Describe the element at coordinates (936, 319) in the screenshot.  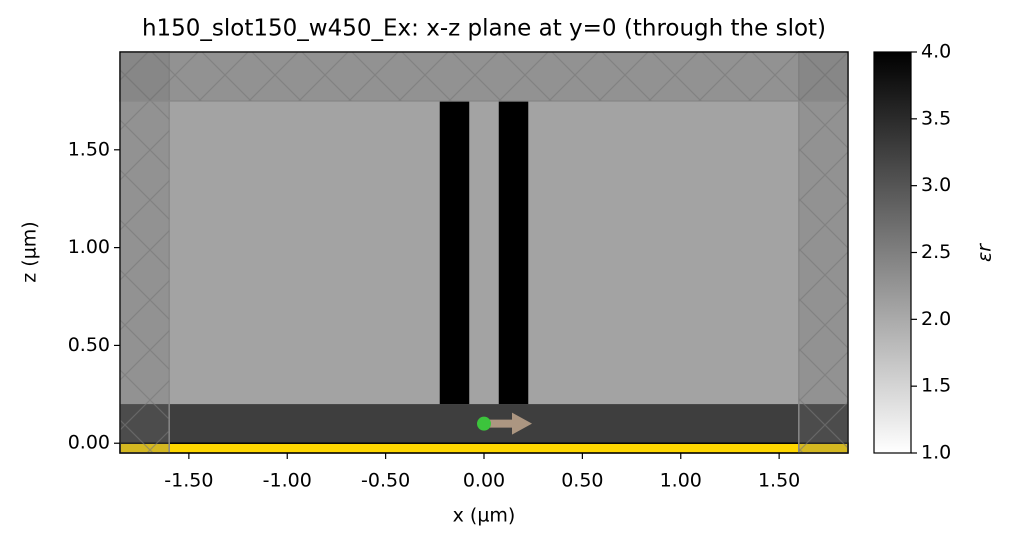
I see `colorbar-tick-label: 2.0` at that location.